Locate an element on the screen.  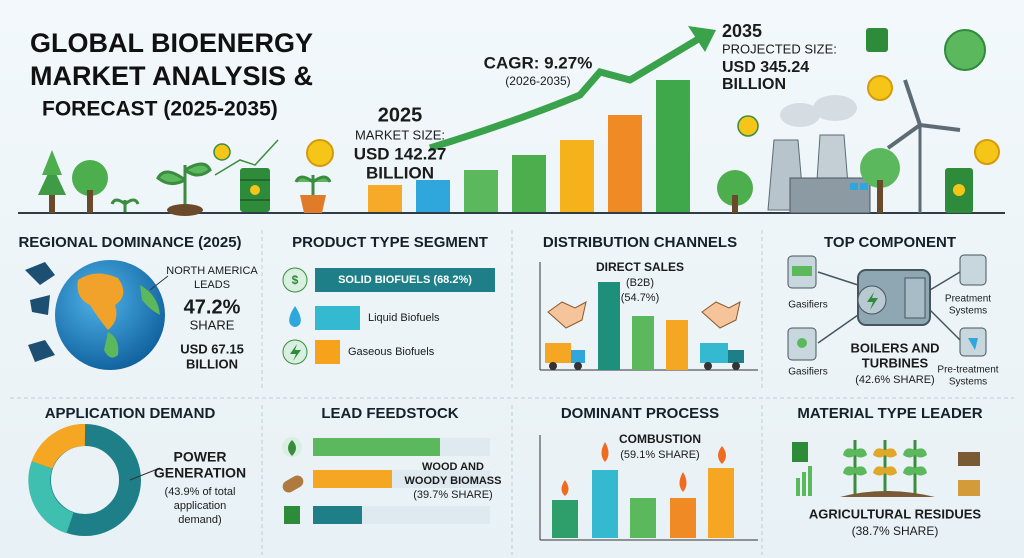
panel-text: WOODY BIOMASS is located at coordinates (453, 481).